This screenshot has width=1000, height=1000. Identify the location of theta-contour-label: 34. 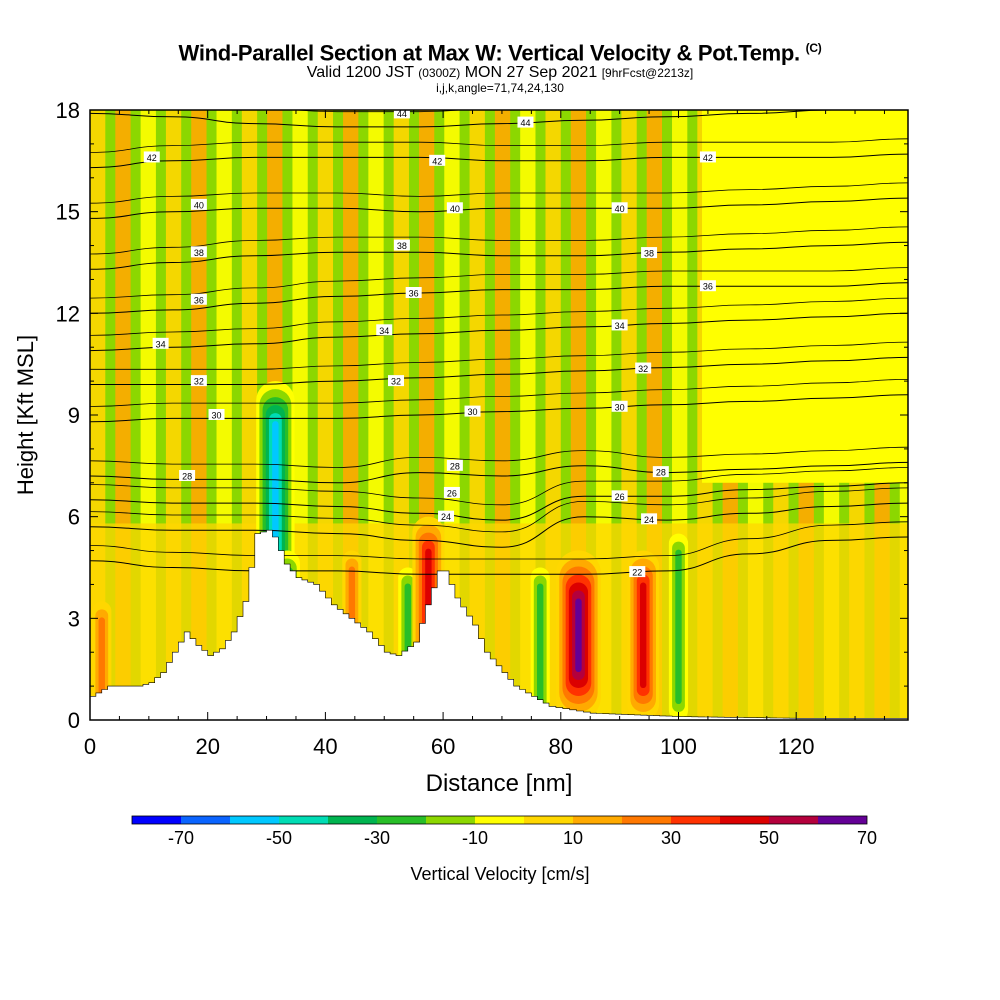
(160, 343).